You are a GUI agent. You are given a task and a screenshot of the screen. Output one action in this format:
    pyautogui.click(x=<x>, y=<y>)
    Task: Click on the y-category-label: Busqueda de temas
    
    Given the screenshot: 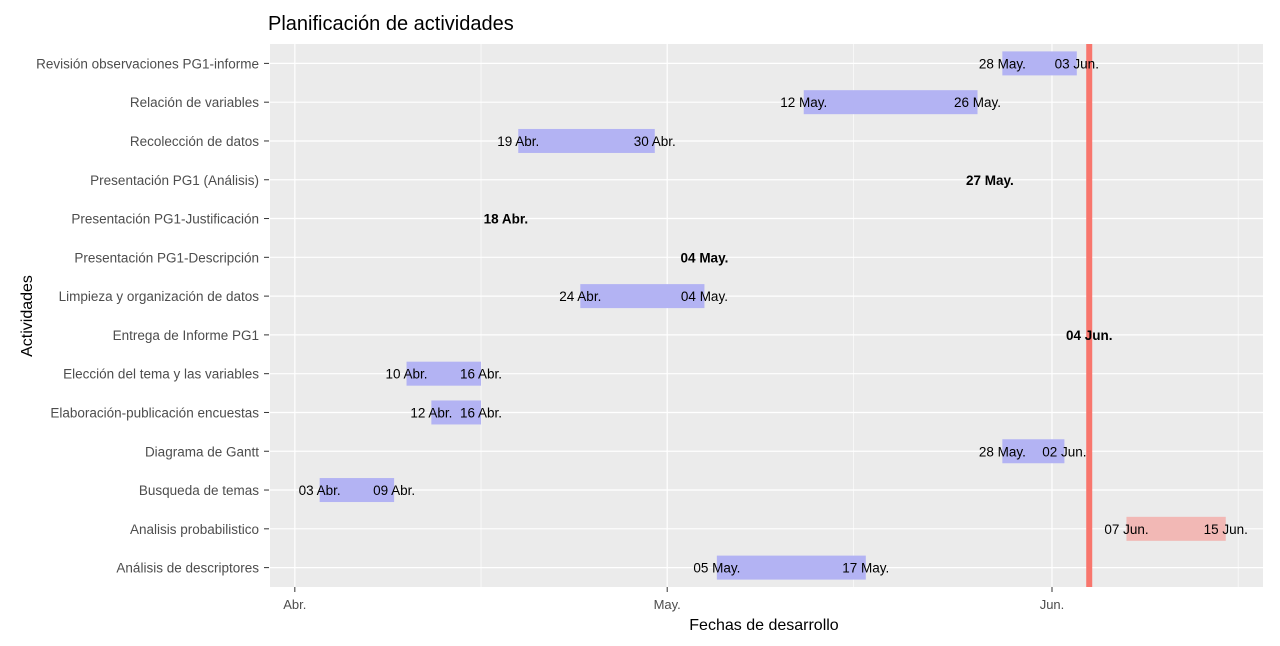 What is the action you would take?
    pyautogui.click(x=199, y=490)
    